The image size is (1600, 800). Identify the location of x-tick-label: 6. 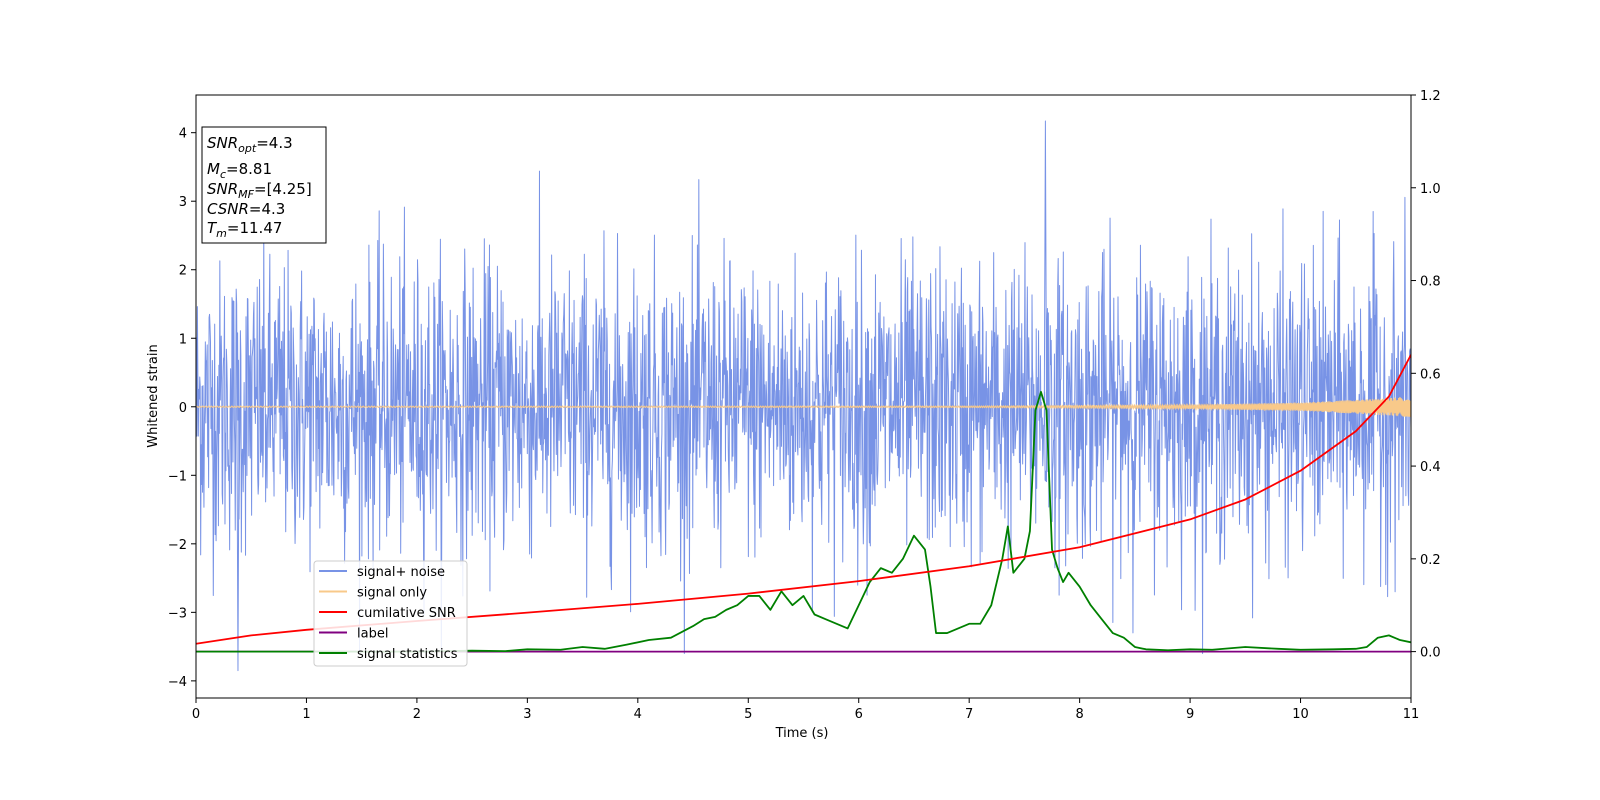
(859, 714).